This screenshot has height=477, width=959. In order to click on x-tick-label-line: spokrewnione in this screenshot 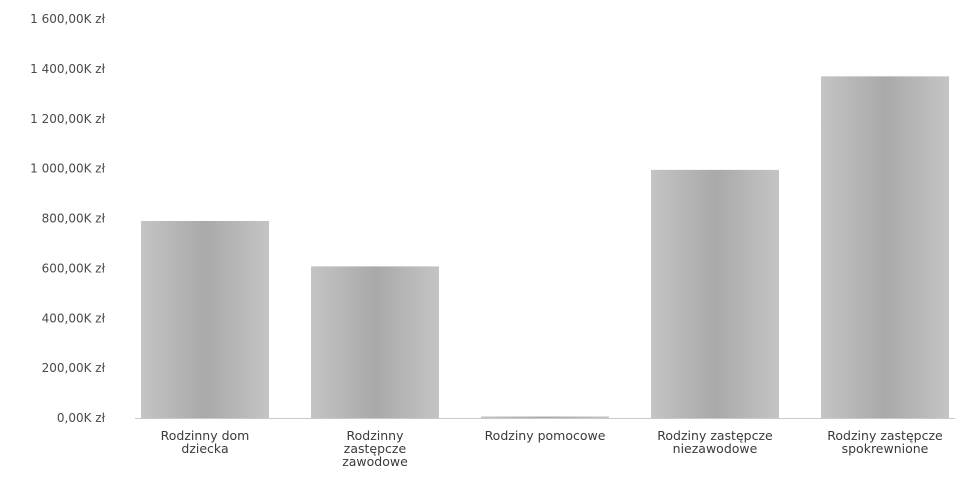, I will do `click(885, 448)`.